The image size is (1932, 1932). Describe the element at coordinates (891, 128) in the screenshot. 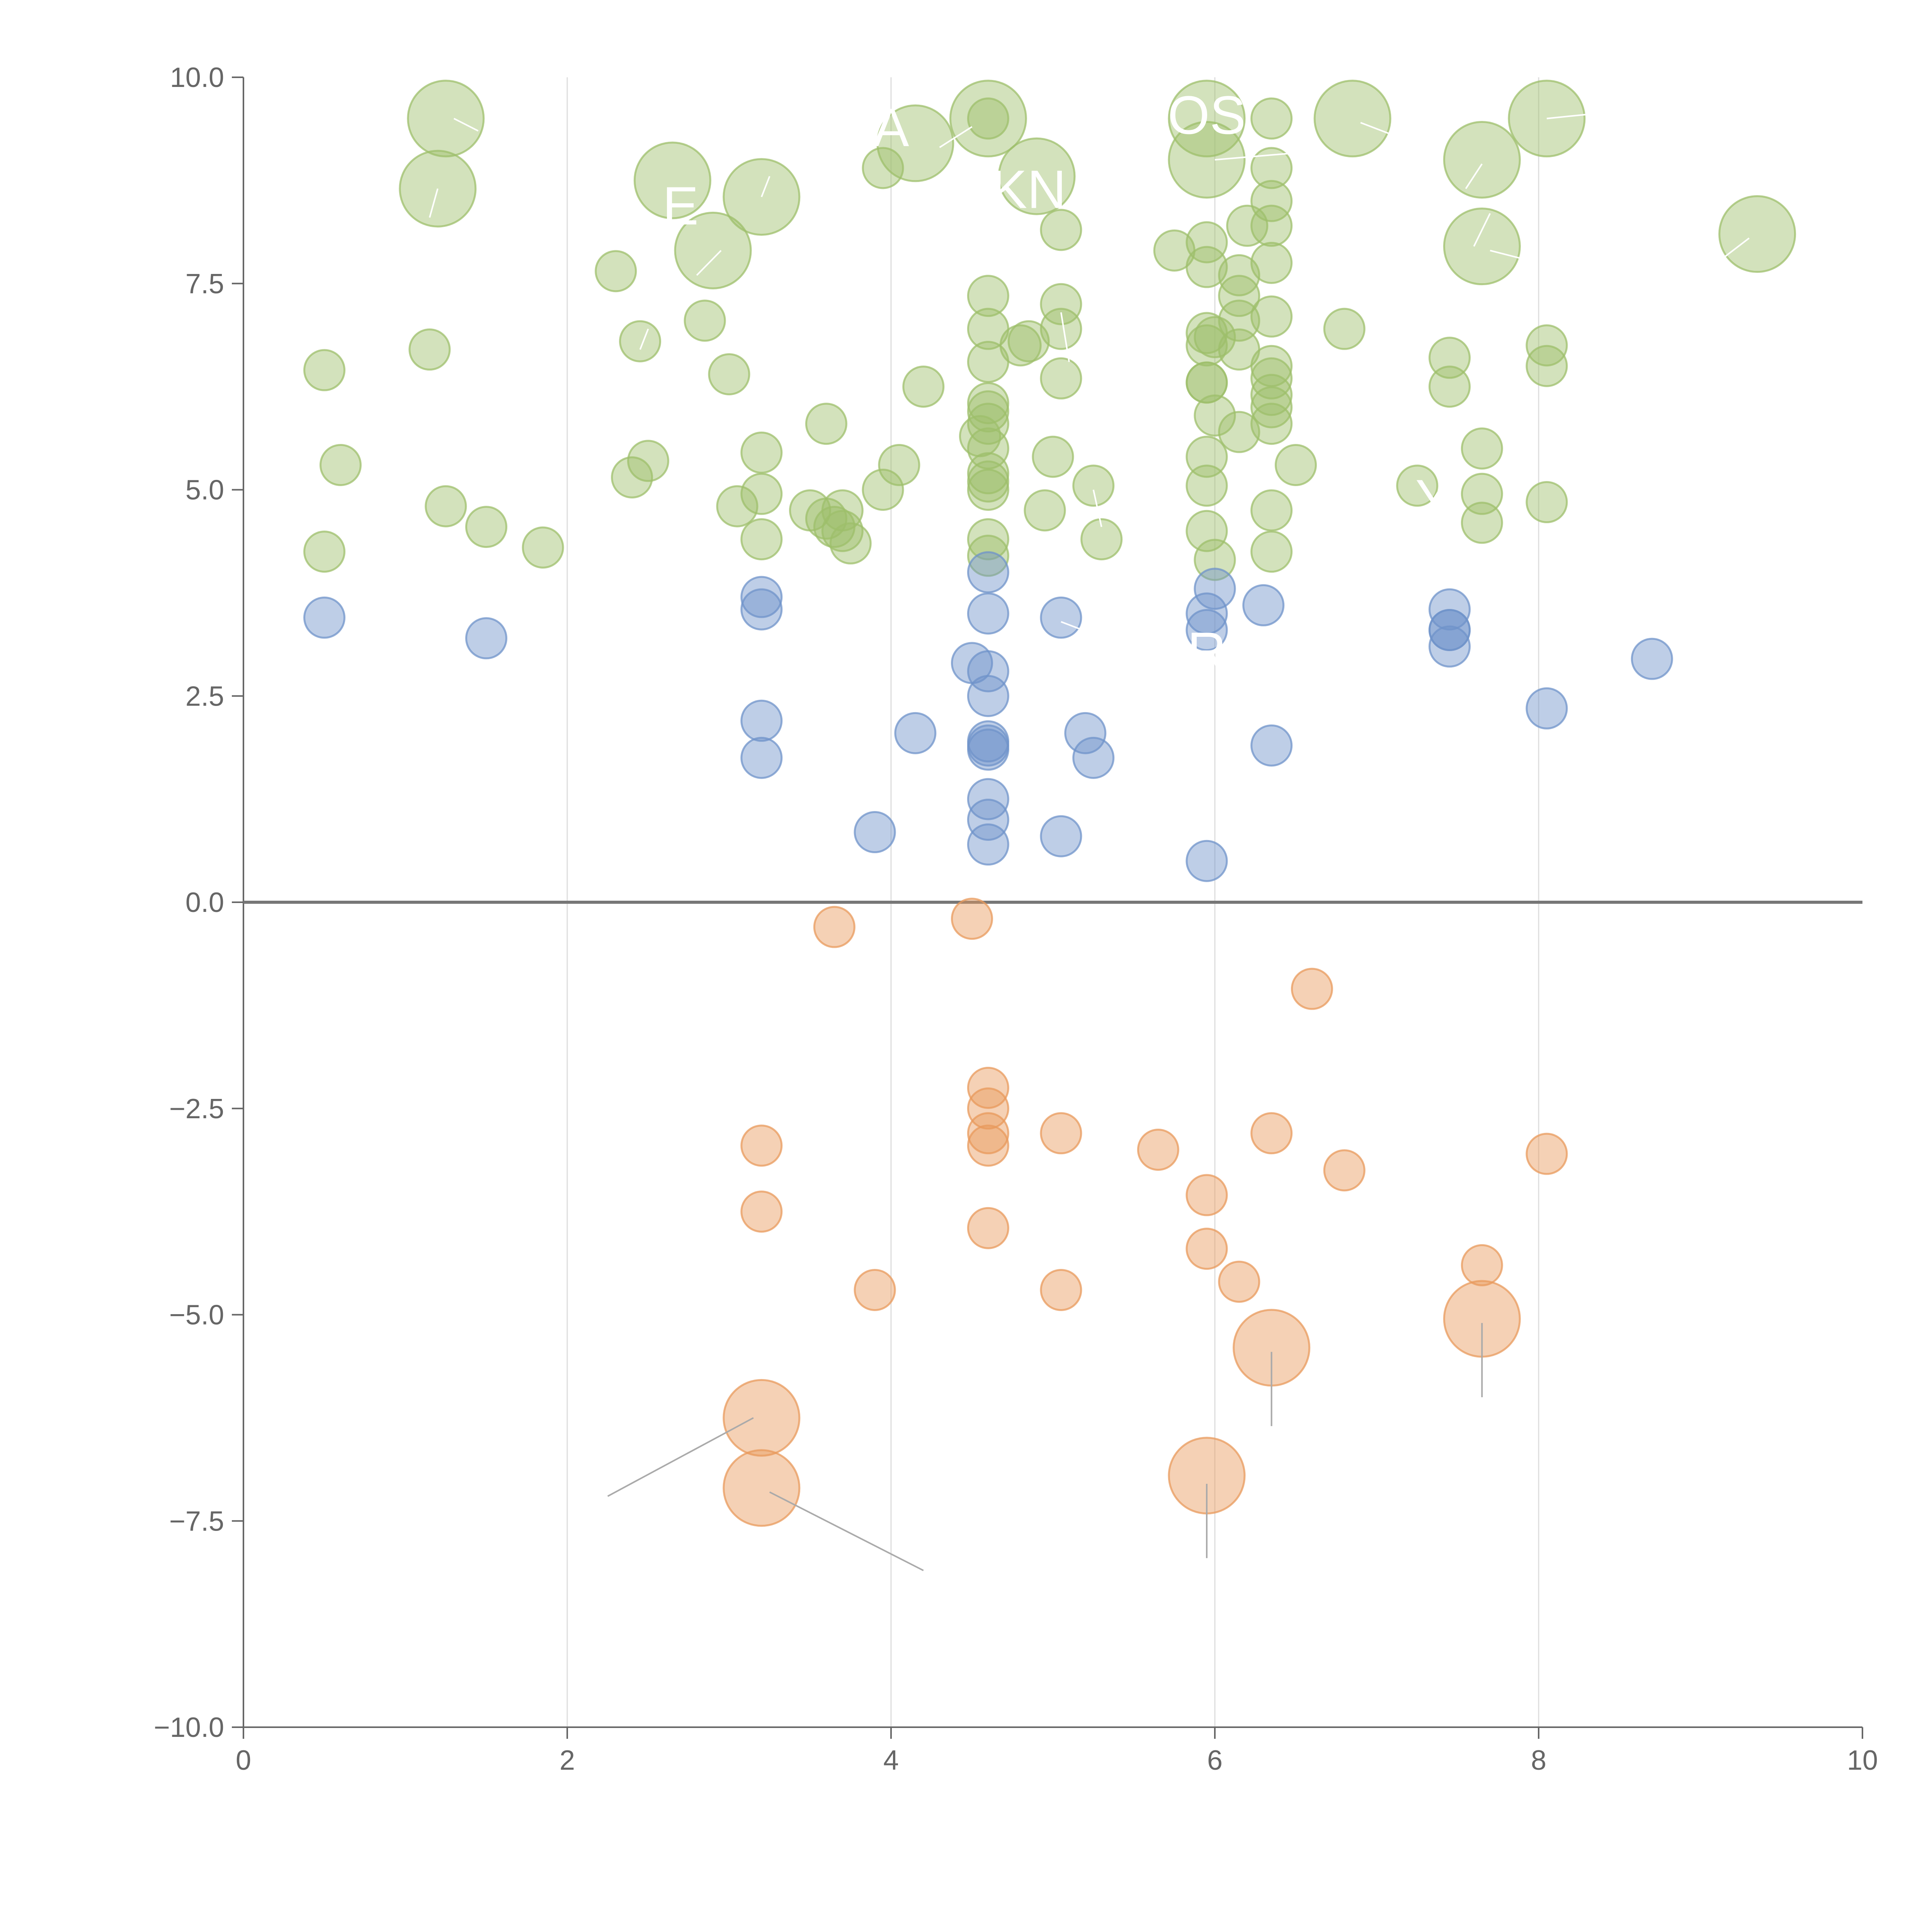

I see `point-label: A` at that location.